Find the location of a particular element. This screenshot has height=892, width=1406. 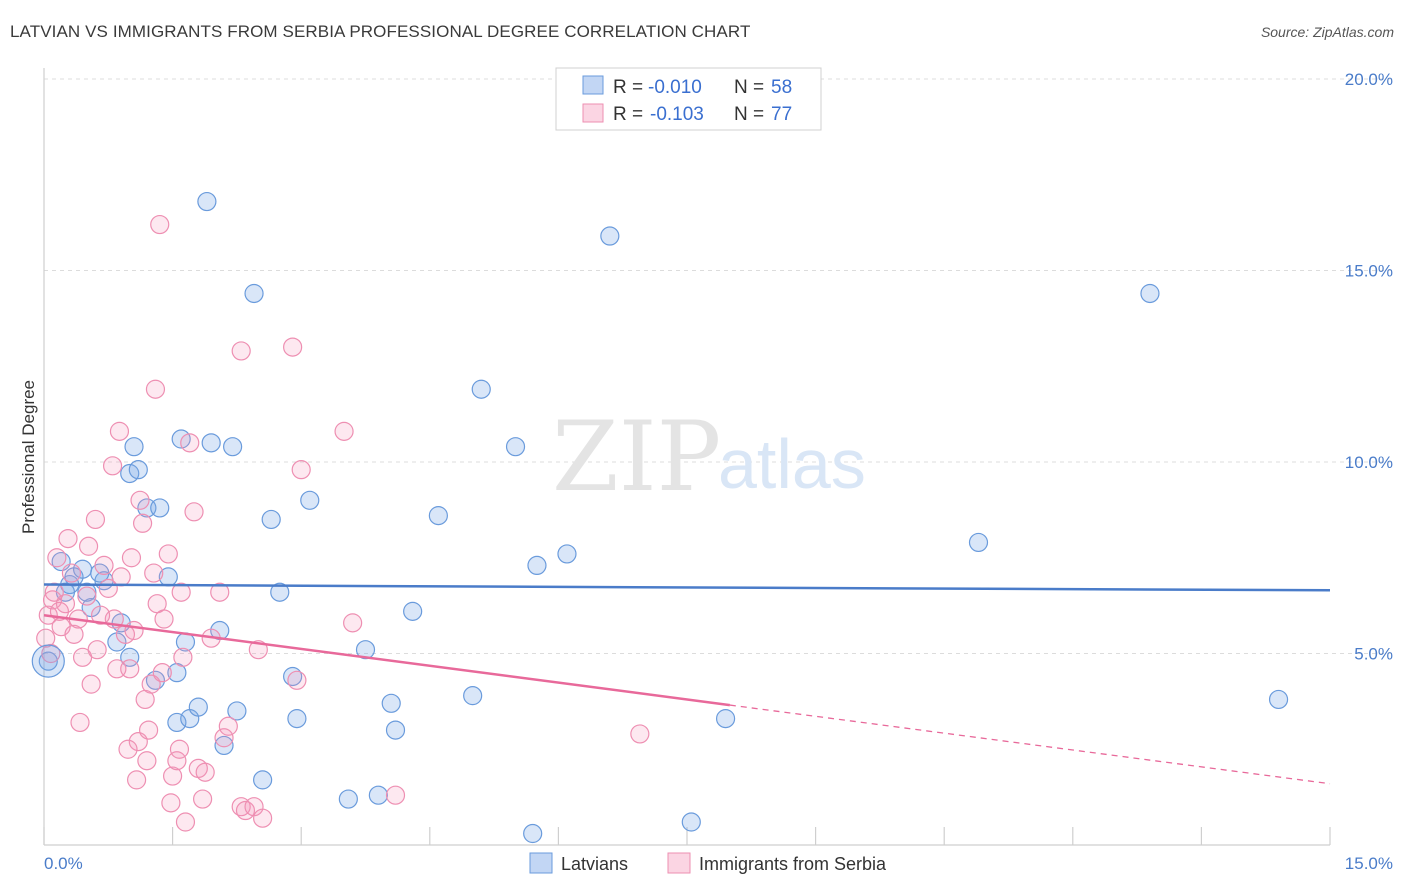

legend-r-value-2: -0.103 is located at coordinates (677, 114).